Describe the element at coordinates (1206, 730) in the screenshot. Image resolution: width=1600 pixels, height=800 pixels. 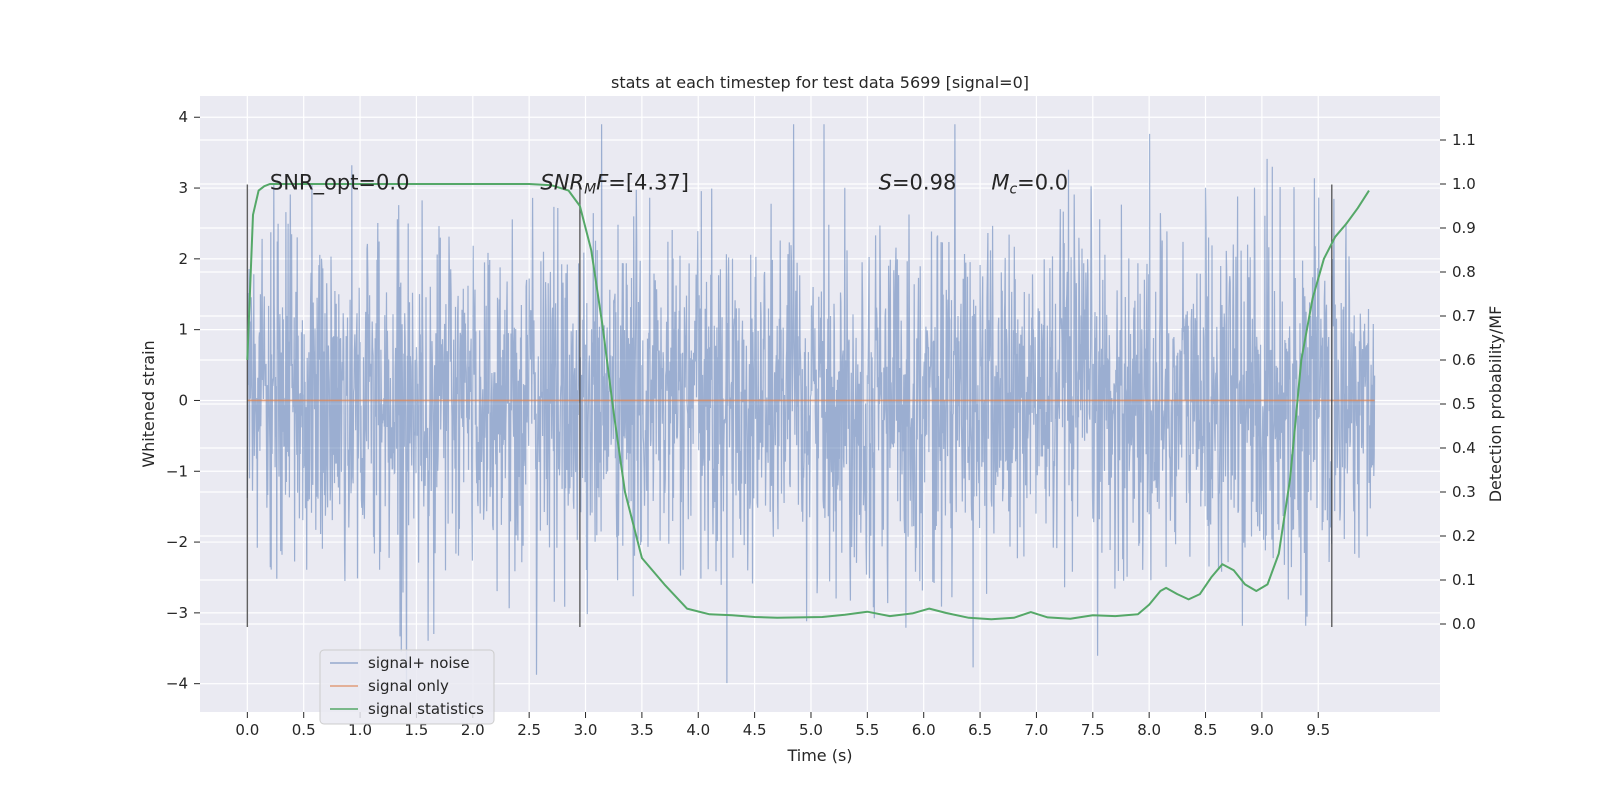
I see `x-tick-label-17: 8.5` at that location.